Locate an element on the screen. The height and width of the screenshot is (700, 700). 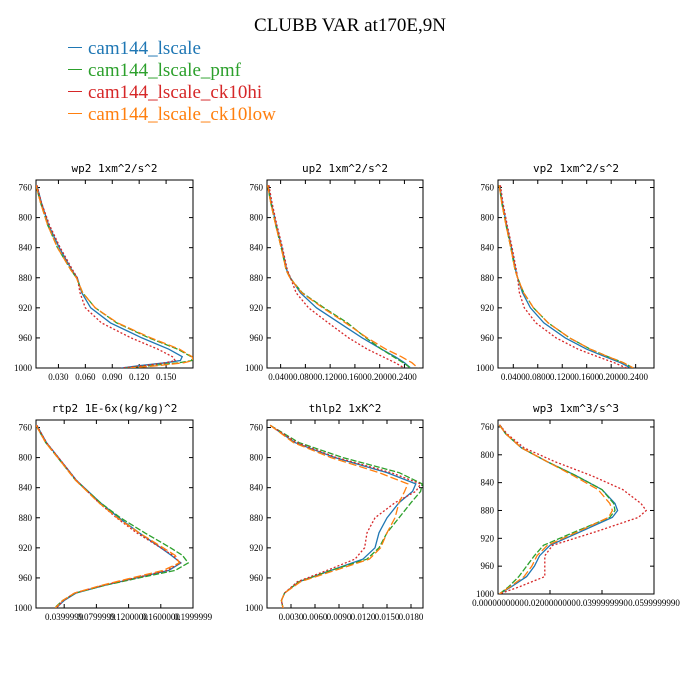
legend-label: cam144_lscale_pmf is located at coordinates (165, 70).